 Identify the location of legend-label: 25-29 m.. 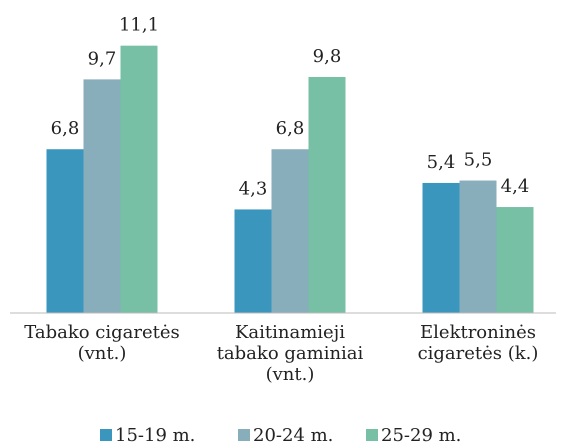
(421, 435).